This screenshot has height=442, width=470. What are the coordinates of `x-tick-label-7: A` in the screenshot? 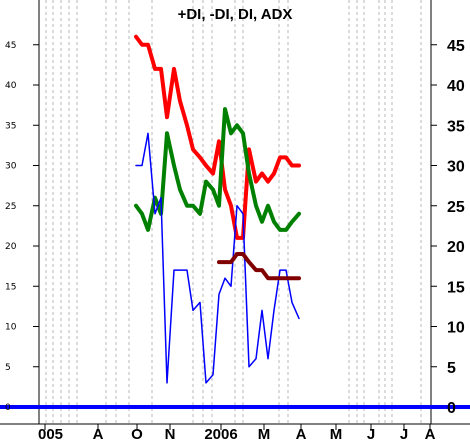 It's located at (301, 434).